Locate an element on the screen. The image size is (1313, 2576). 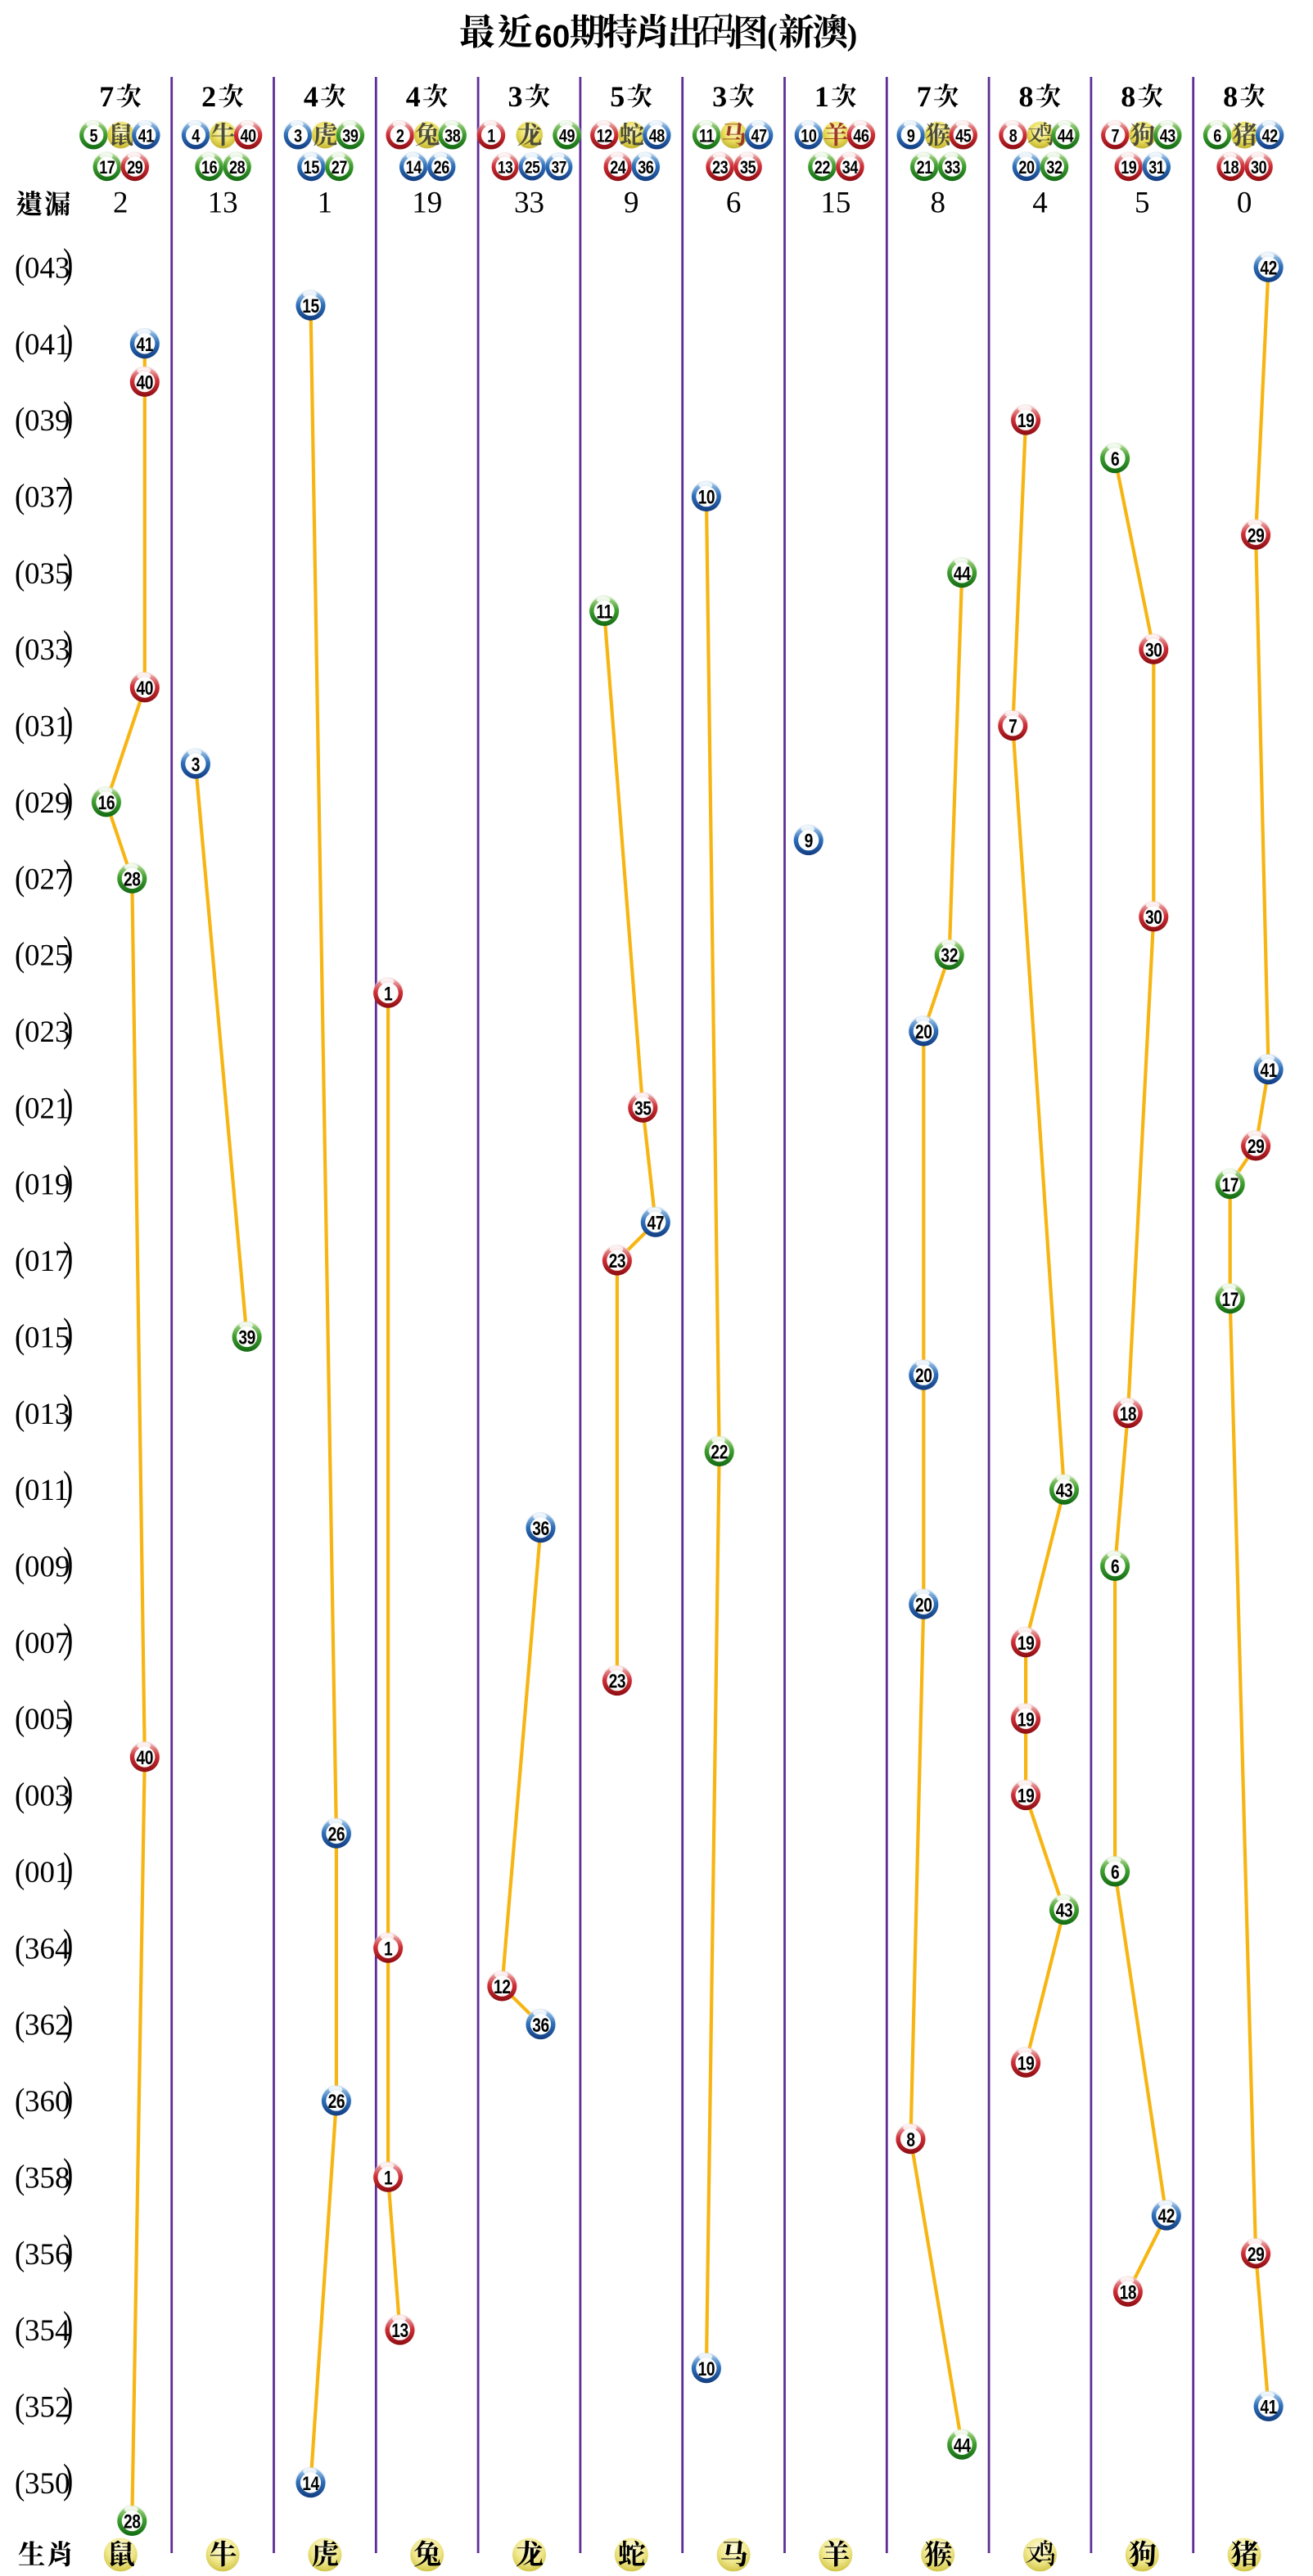
svg-text: 013 is located at coordinates (47, 1414).